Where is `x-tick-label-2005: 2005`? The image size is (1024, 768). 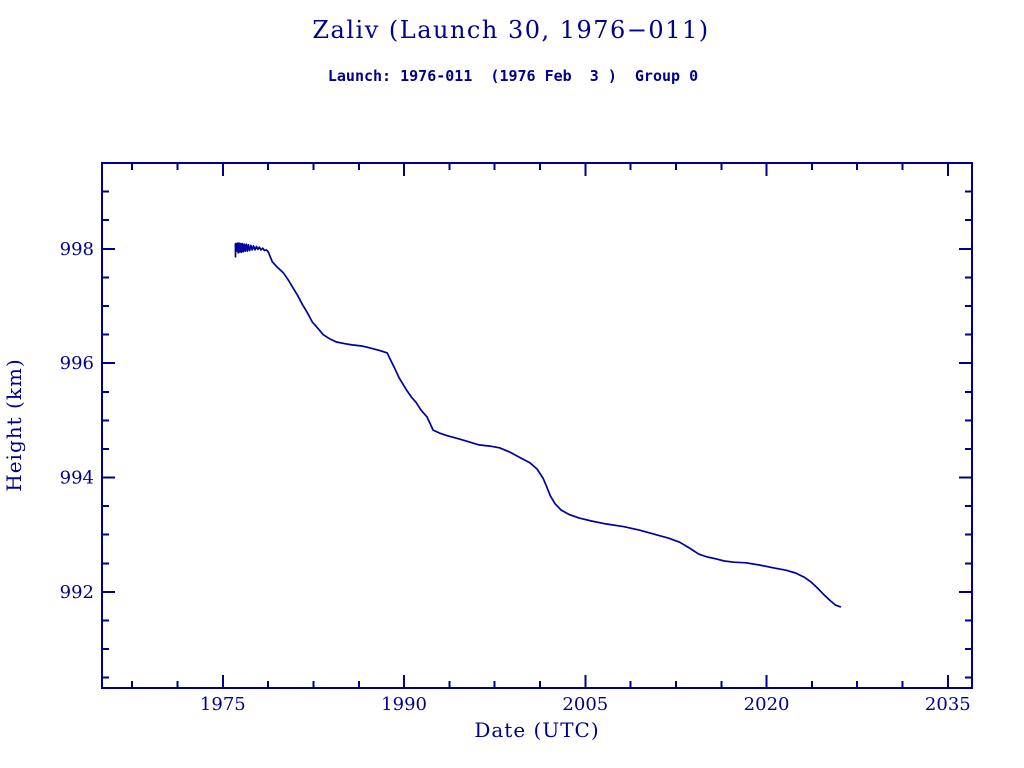 x-tick-label-2005: 2005 is located at coordinates (585, 704).